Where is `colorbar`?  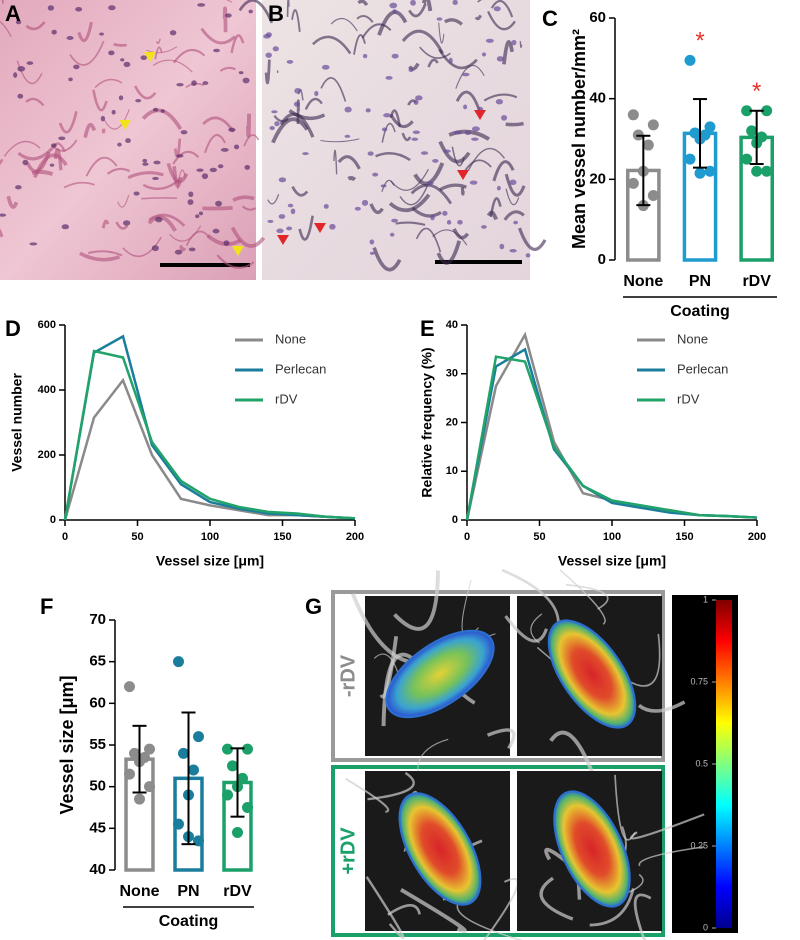
colorbar is located at coordinates (724, 764).